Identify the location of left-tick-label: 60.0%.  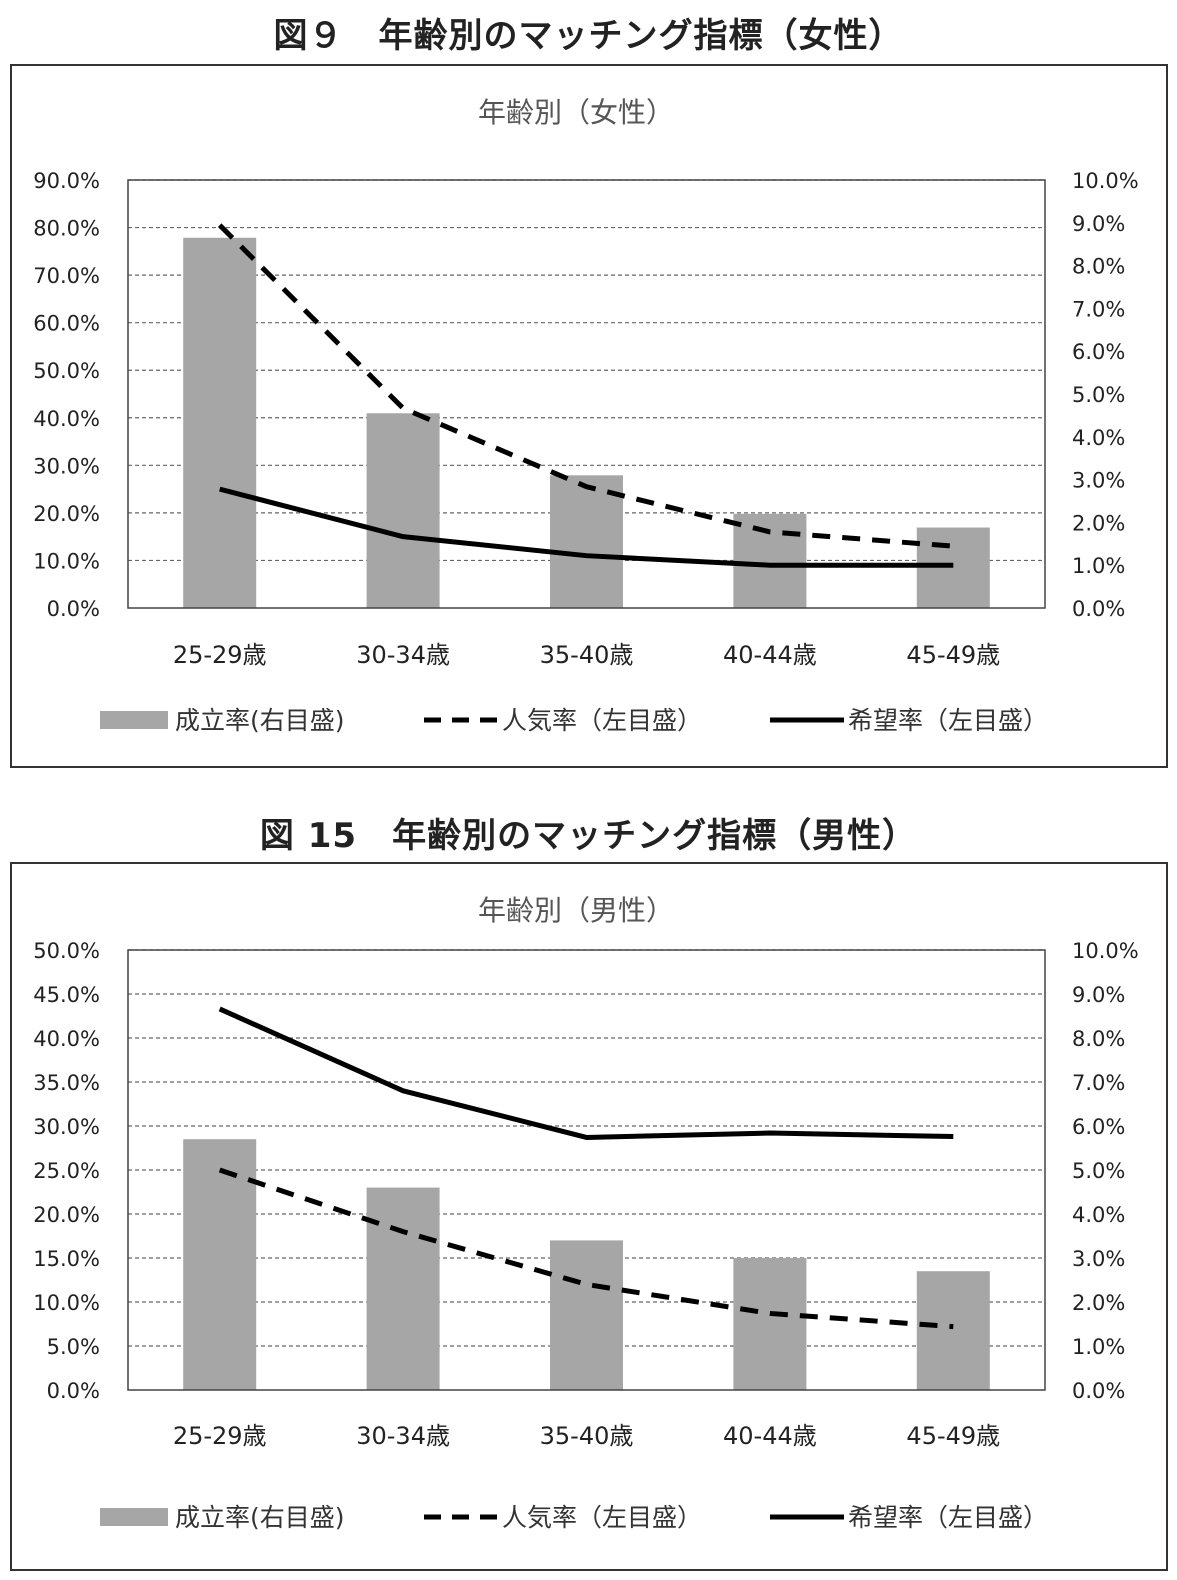
(66, 324).